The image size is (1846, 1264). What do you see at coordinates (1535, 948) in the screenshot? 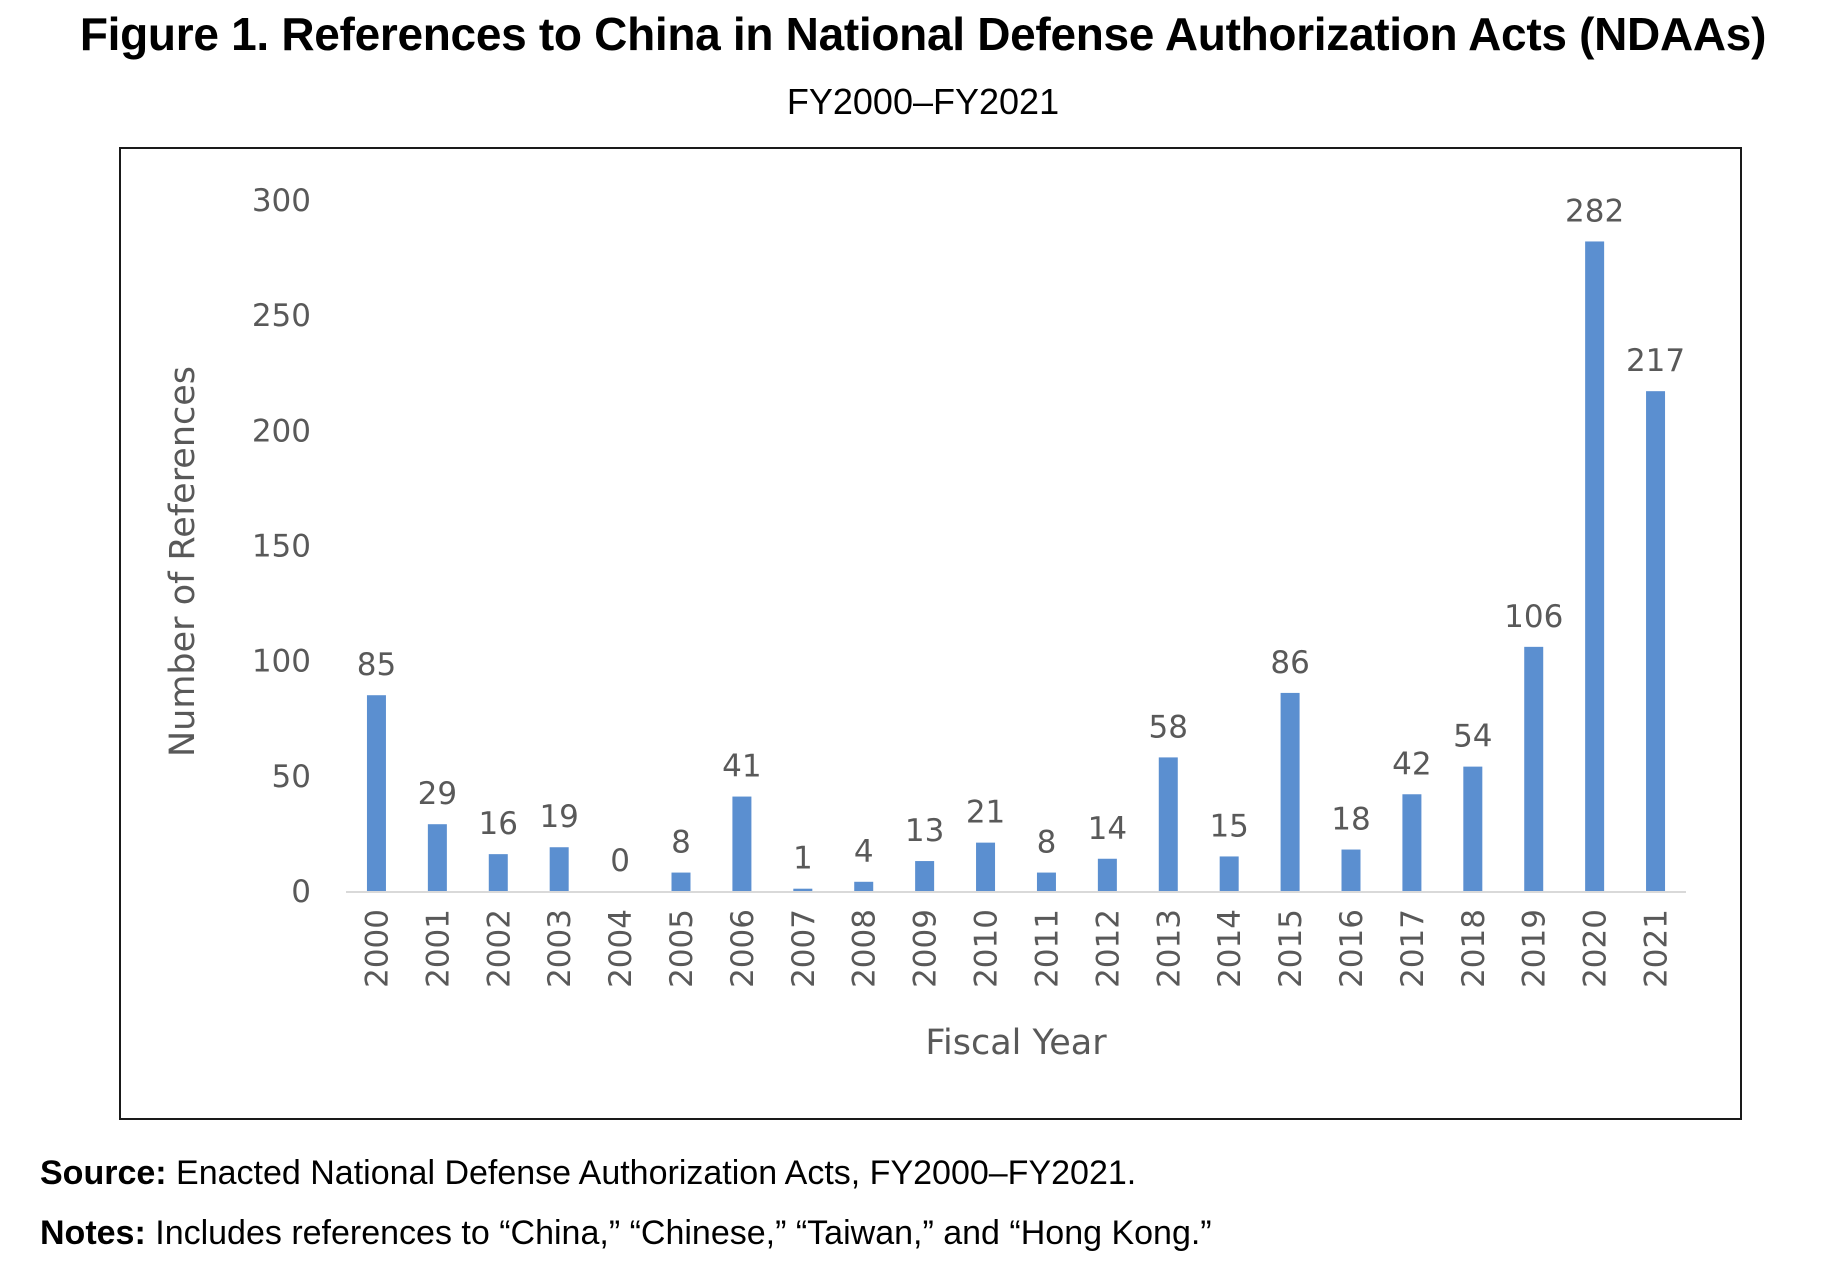
I see `x-tick-label: 2019` at bounding box center [1535, 948].